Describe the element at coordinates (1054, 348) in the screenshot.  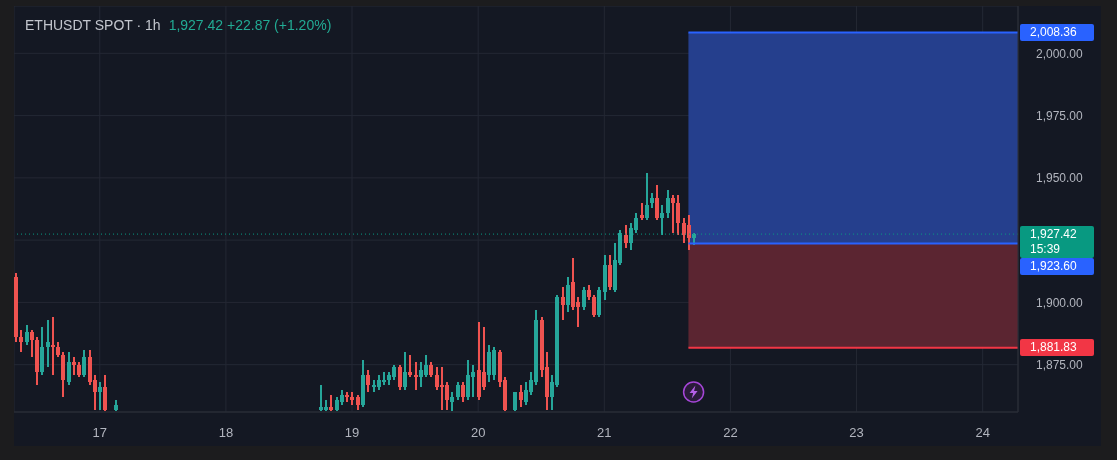
I see `ref-line-label: 1,881.83` at that location.